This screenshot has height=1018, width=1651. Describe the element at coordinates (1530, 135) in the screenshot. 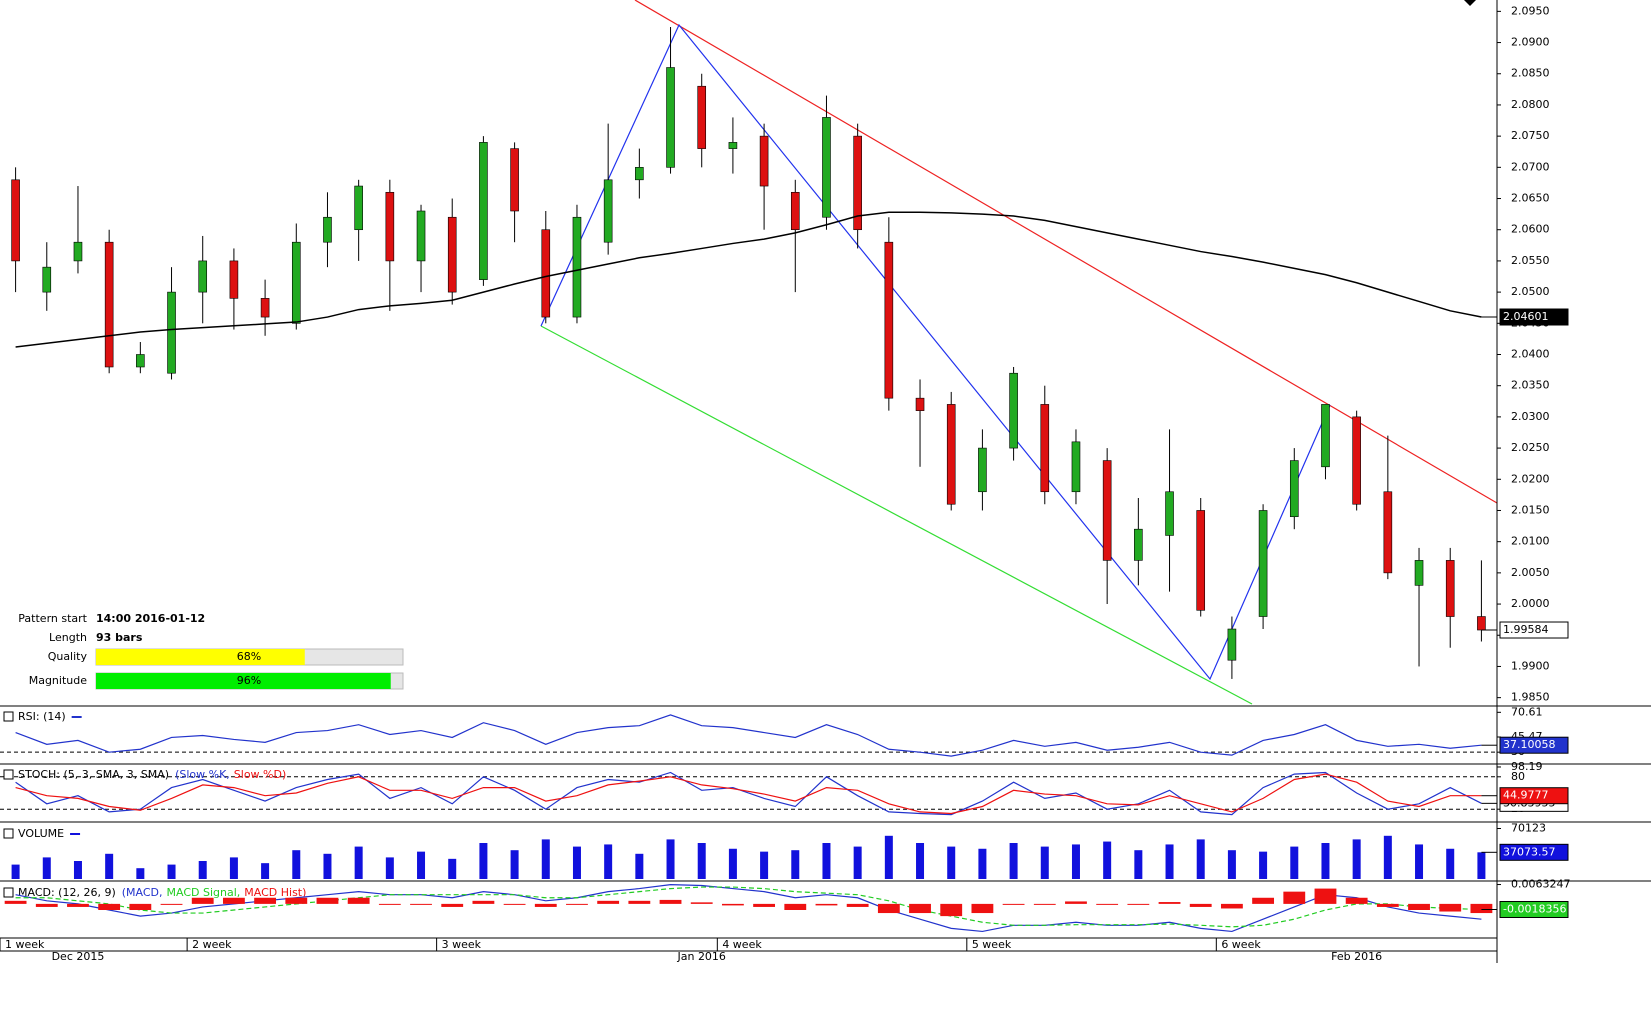

I see `y-tick-label: 2.0750` at that location.